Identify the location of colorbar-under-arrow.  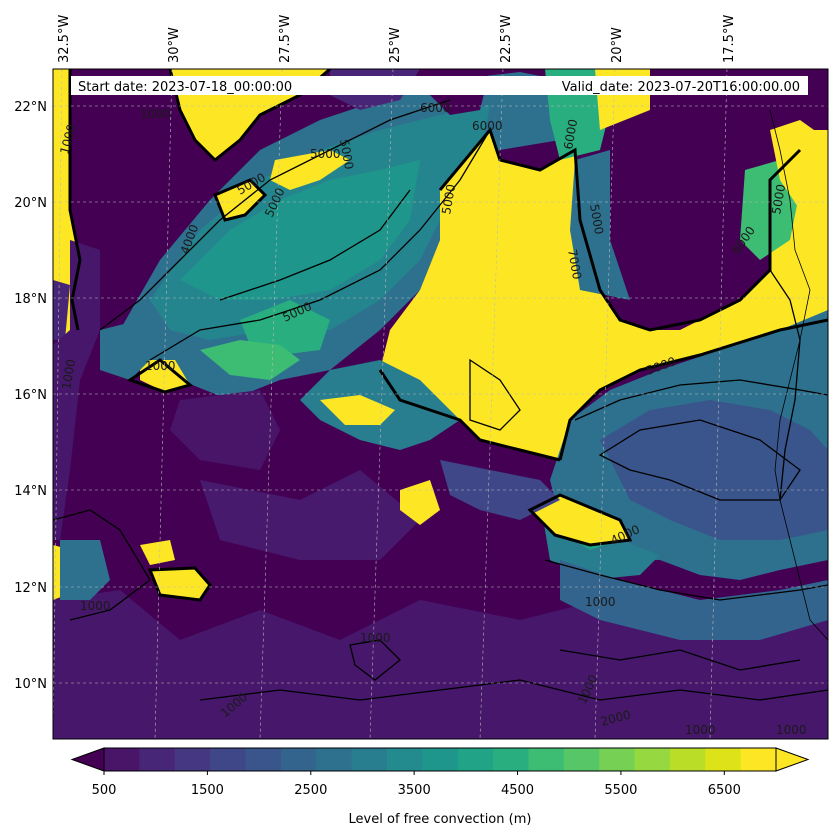
(87, 759).